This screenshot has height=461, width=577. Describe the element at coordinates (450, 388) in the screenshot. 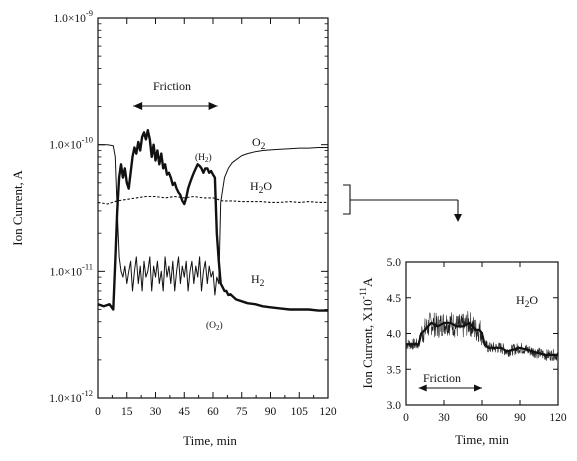

I see `right-friction-arrow` at that location.